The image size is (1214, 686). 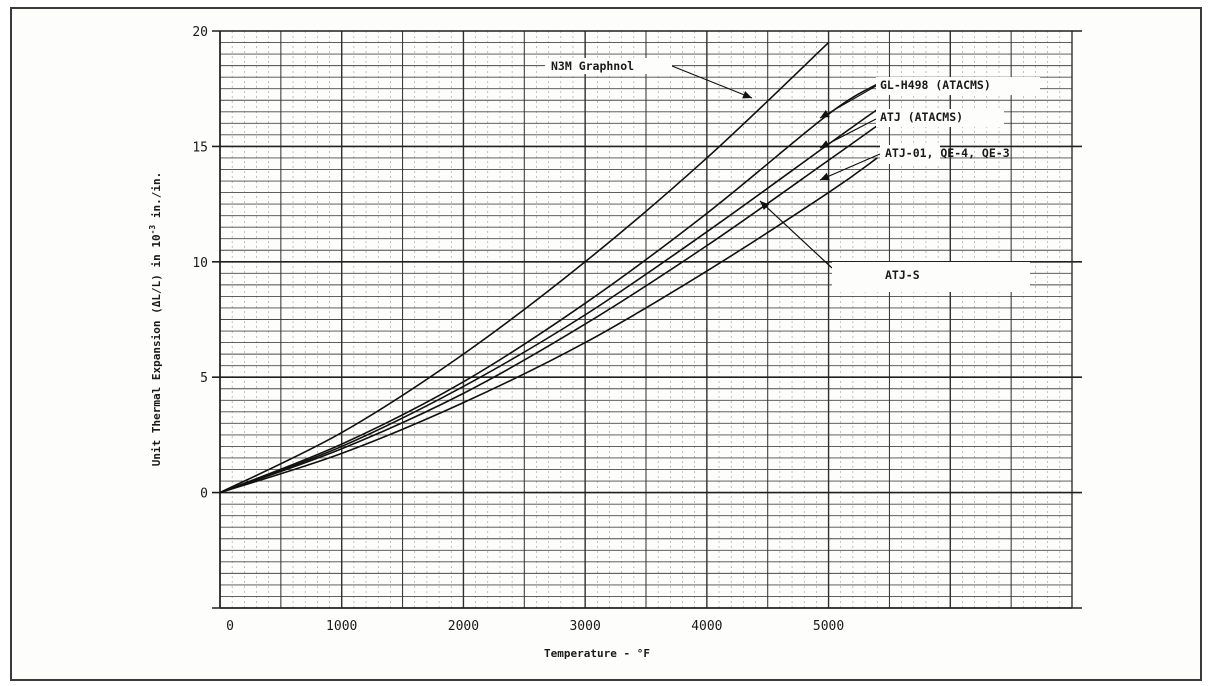 I want to click on series-label-4: ATJ-S, so click(x=902, y=275).